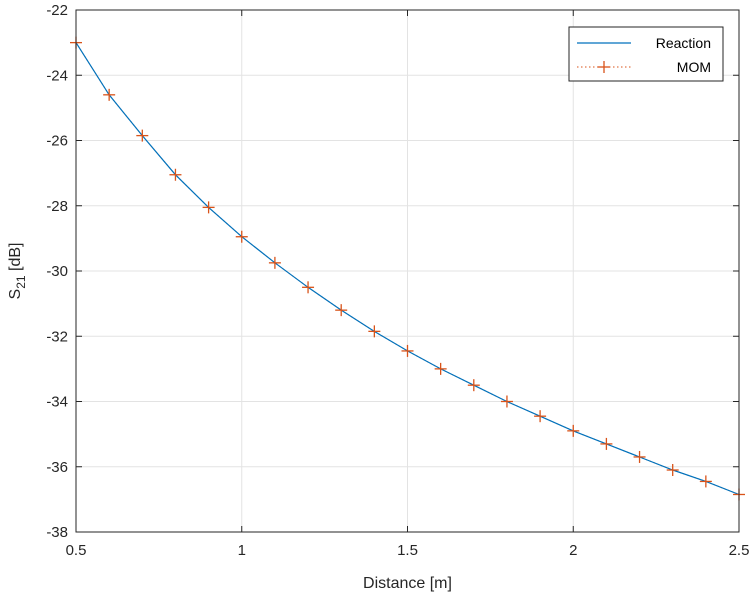  Describe the element at coordinates (242, 550) in the screenshot. I see `x-tick-label: 1` at that location.